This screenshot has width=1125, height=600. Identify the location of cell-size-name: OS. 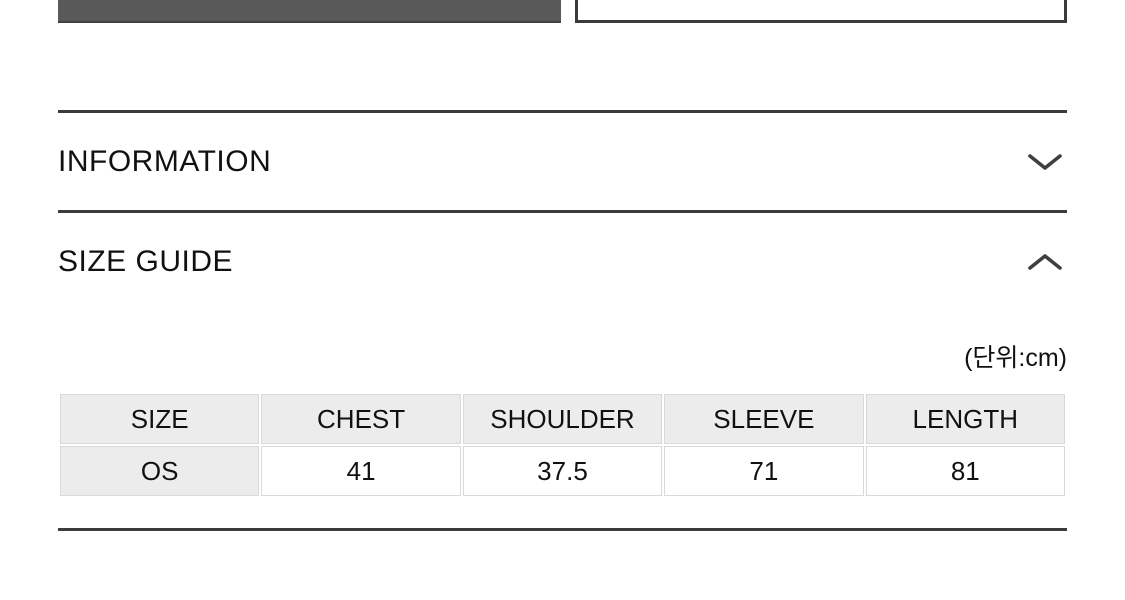
(160, 471).